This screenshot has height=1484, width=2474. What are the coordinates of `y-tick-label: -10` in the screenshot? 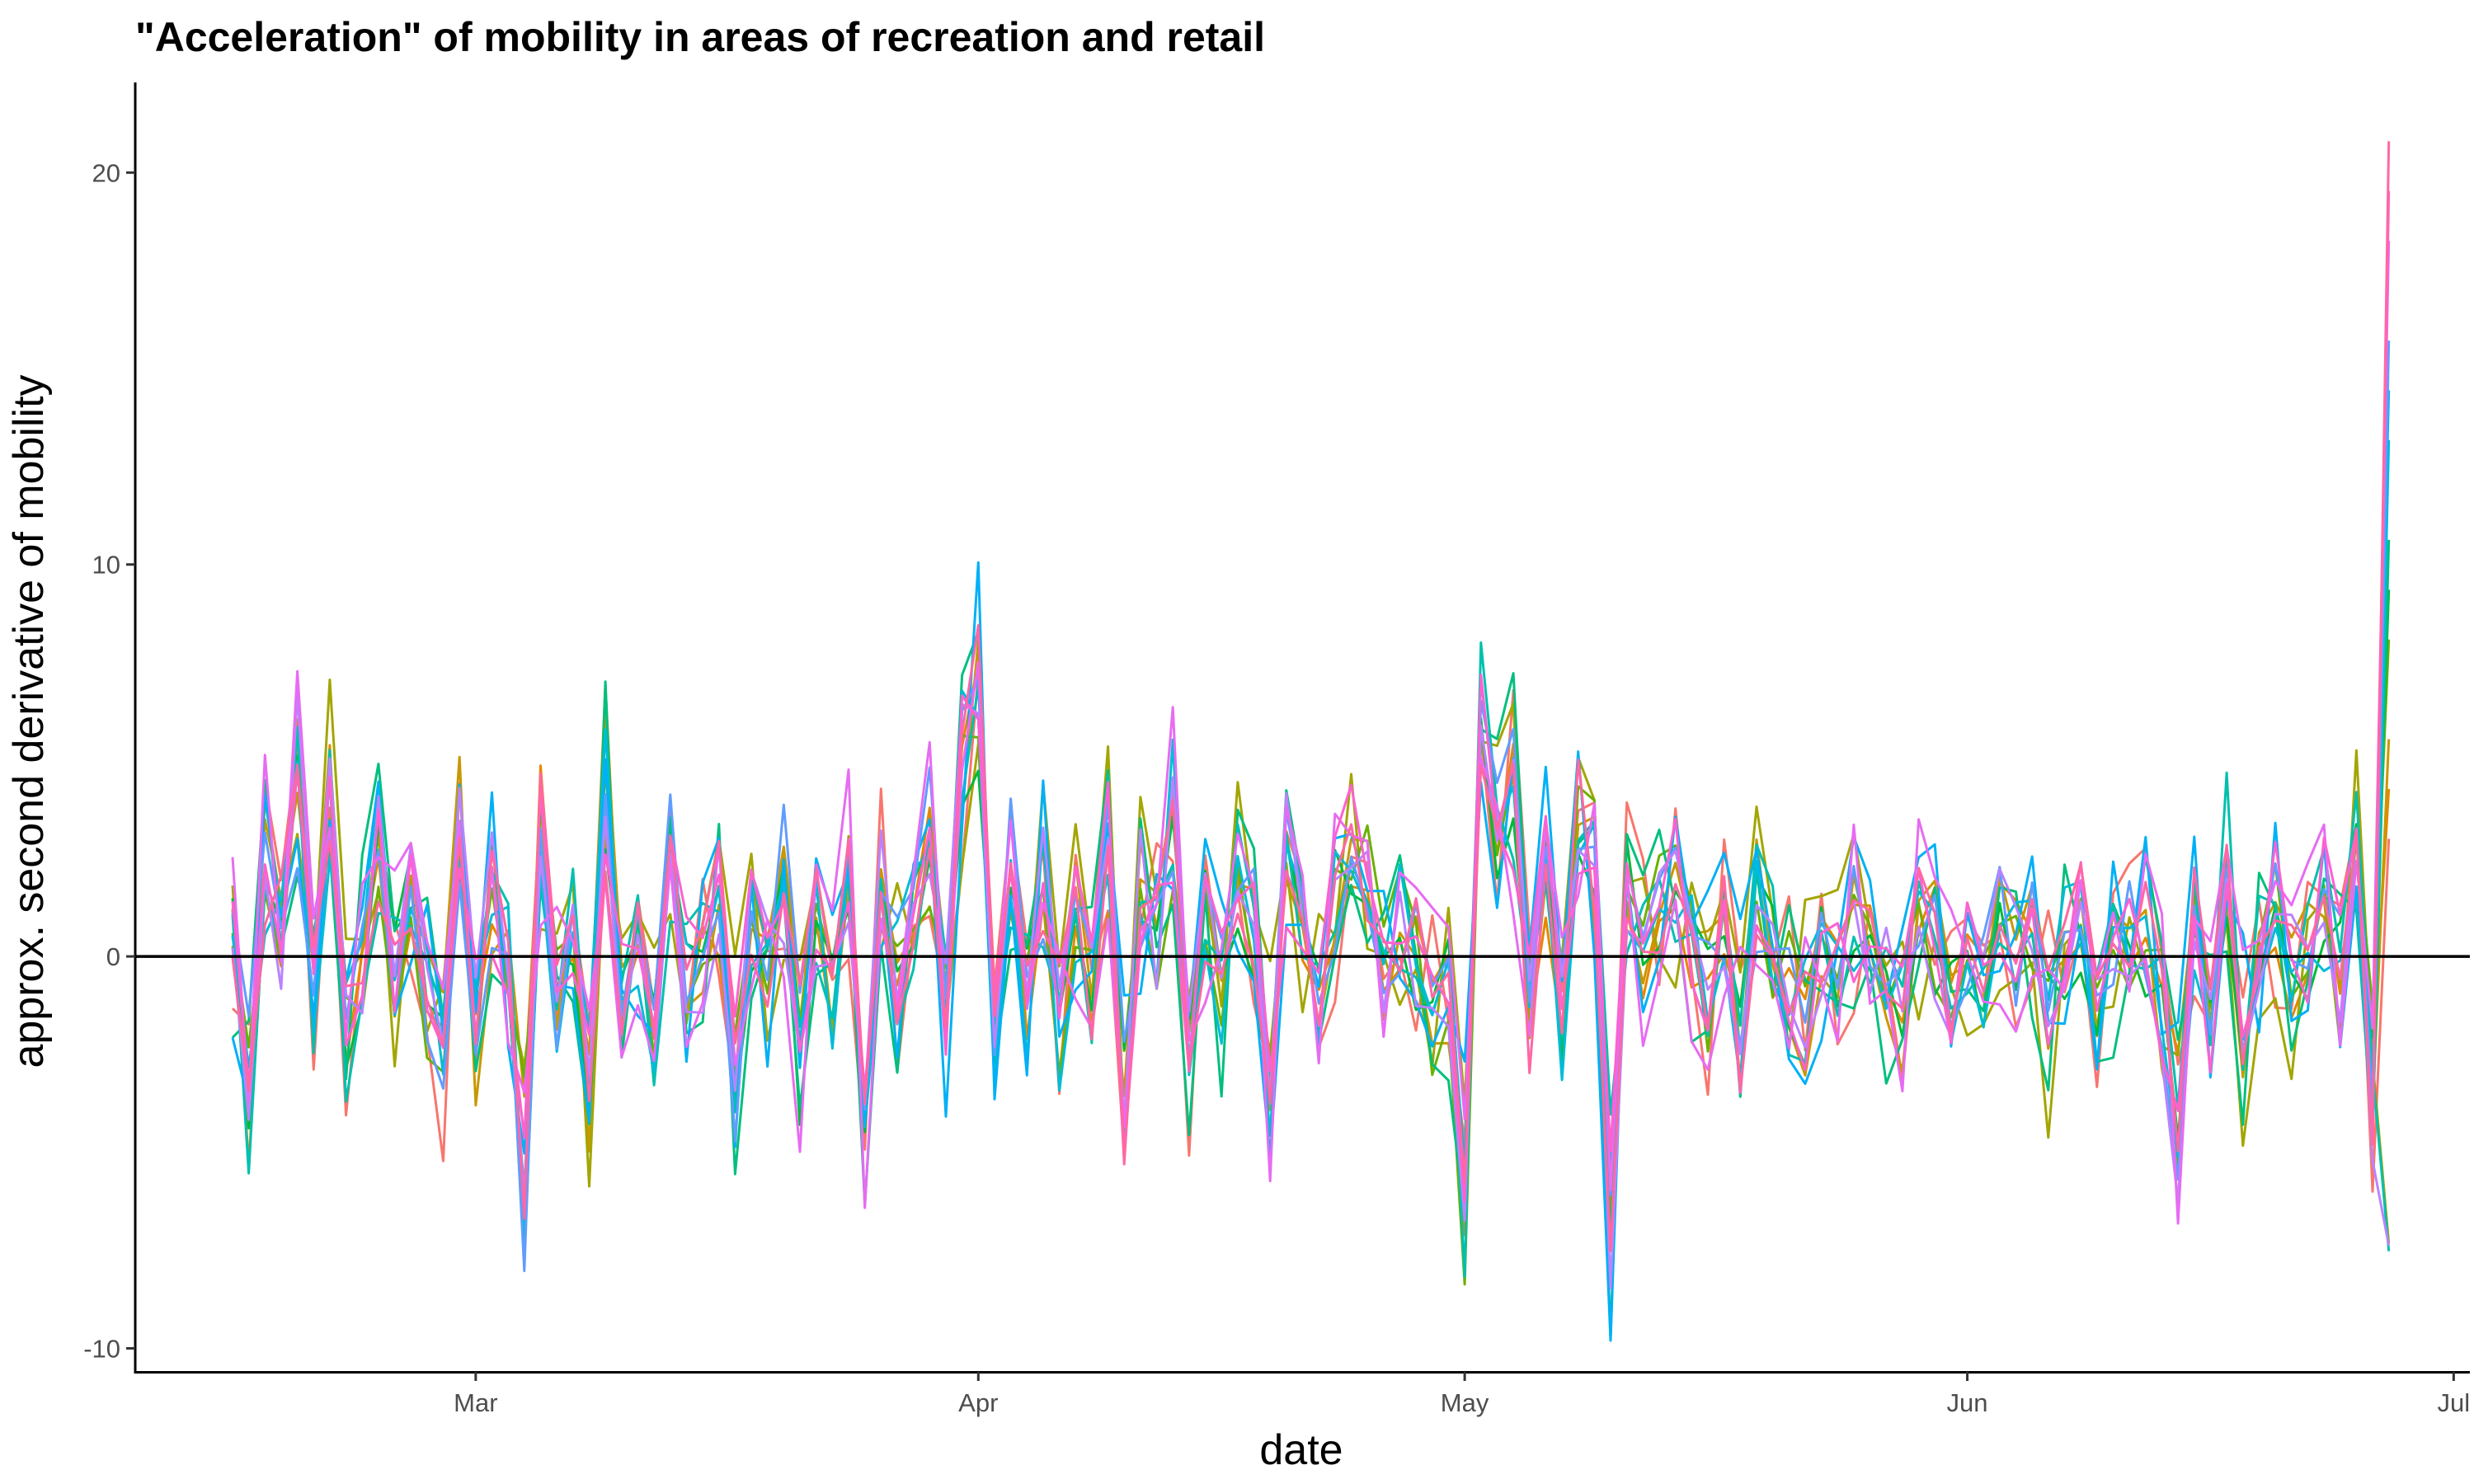 It's located at (101, 1348).